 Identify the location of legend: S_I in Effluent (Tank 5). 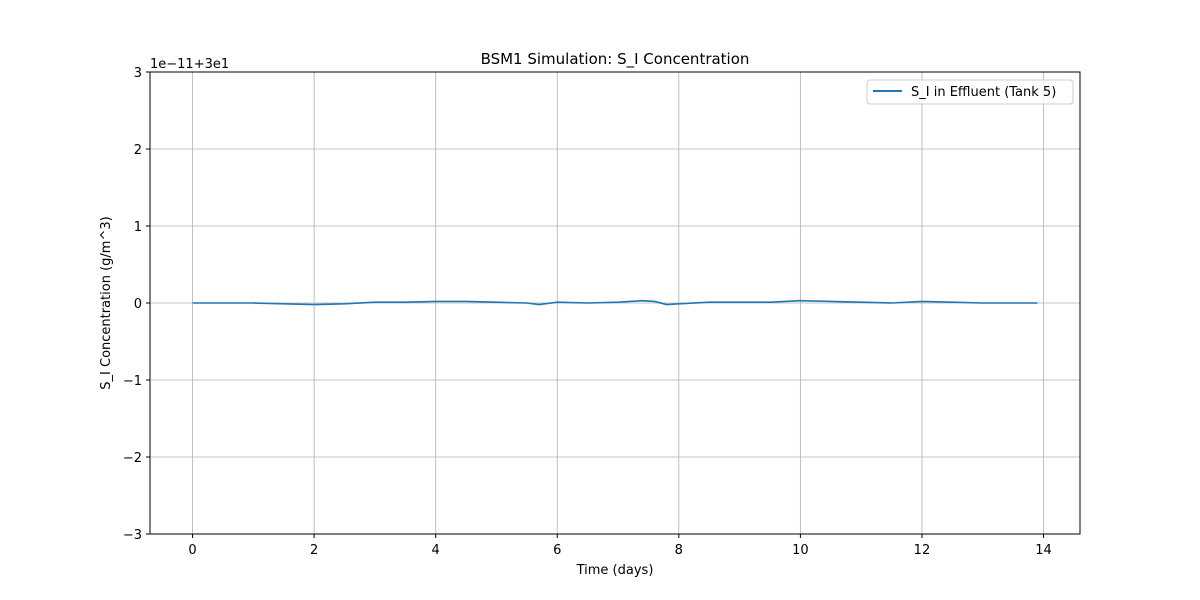
(970, 92).